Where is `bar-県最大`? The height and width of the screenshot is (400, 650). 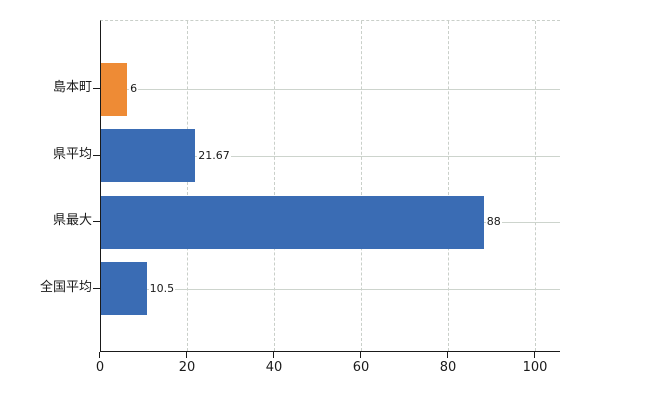
bar-県最大 is located at coordinates (292, 222).